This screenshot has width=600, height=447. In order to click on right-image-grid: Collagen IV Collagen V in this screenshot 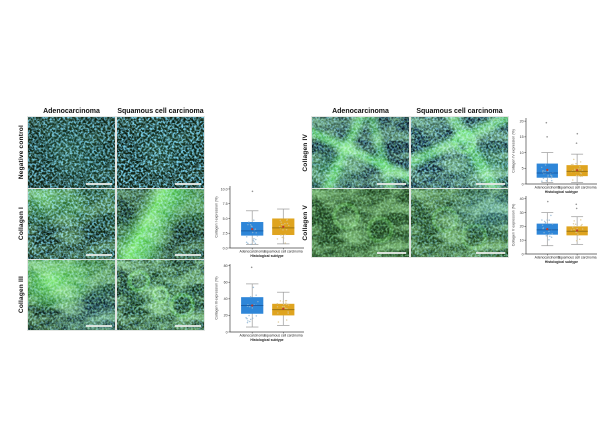, I will do `click(404, 187)`.